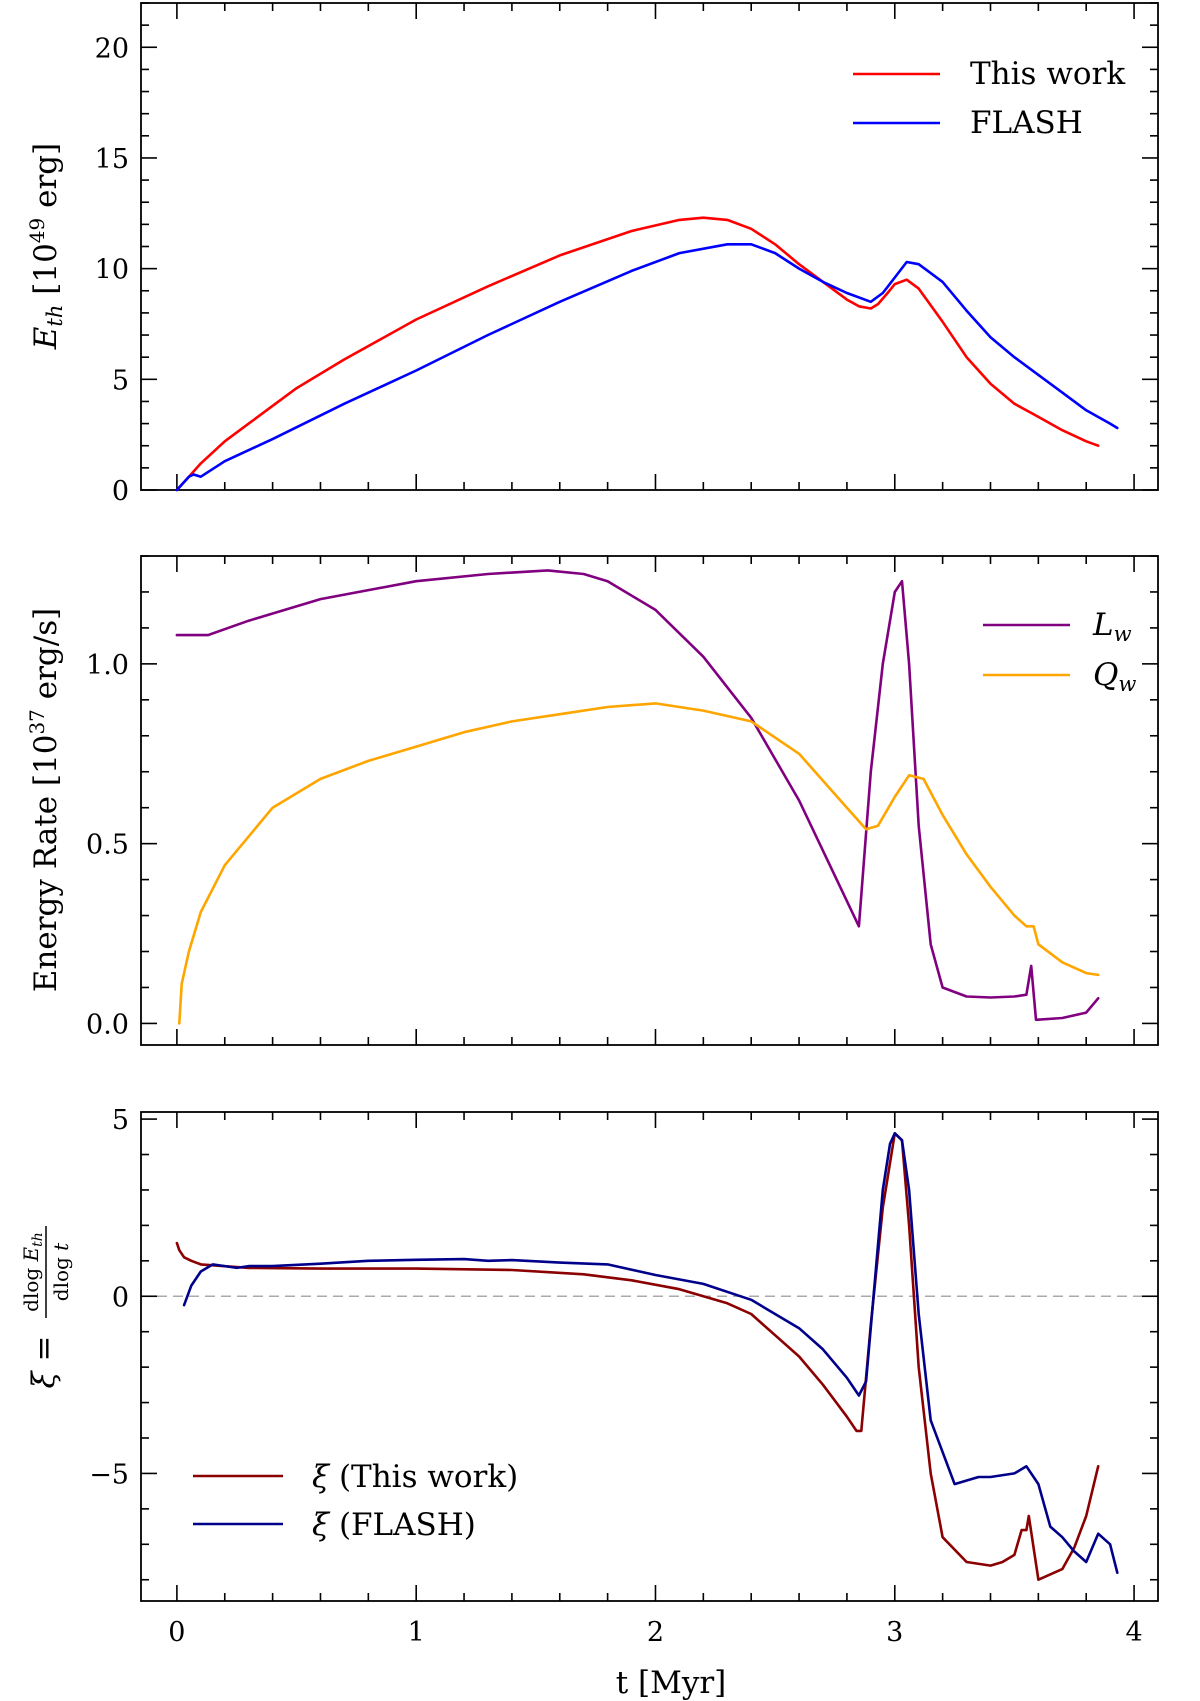  Describe the element at coordinates (639, 863) in the screenshot. I see `series-line-q-w` at that location.